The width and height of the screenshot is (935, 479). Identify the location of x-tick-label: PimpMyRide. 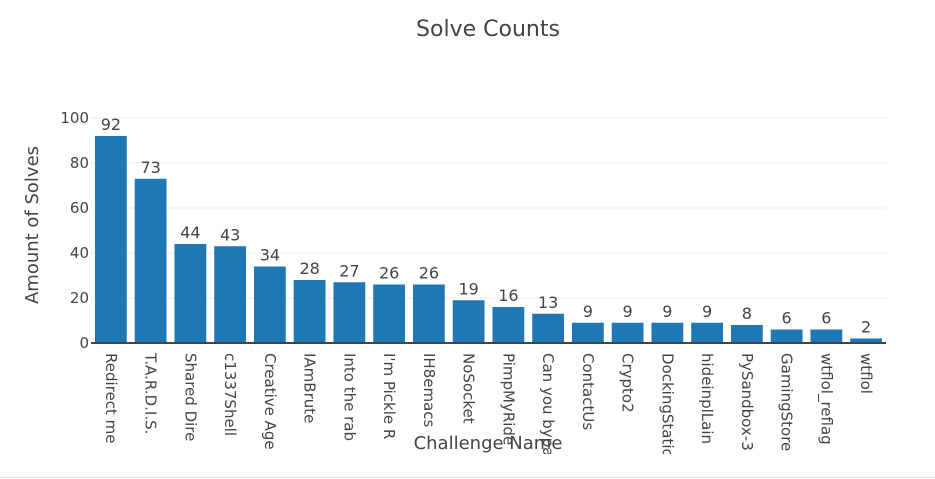
(508, 399).